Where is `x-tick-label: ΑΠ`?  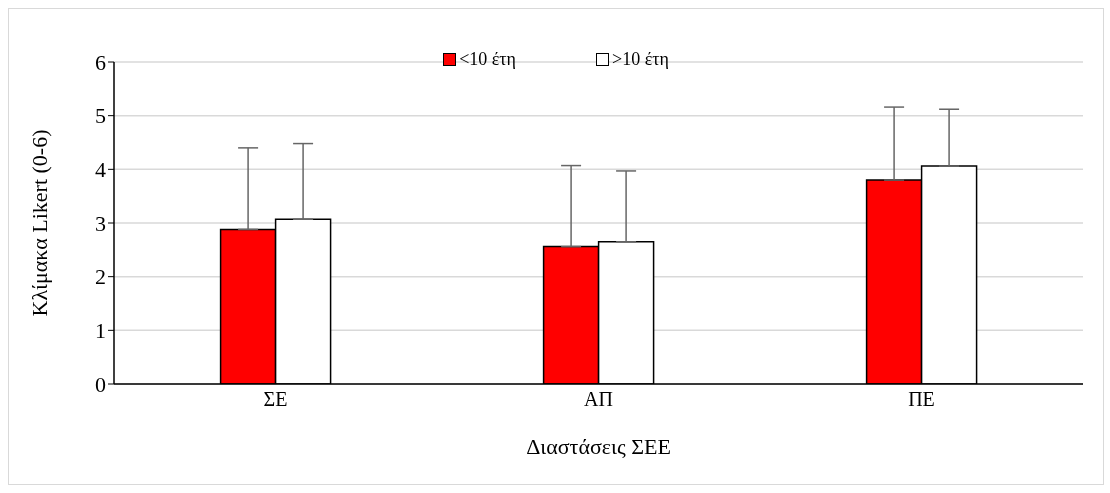 x-tick-label: ΑΠ is located at coordinates (598, 399).